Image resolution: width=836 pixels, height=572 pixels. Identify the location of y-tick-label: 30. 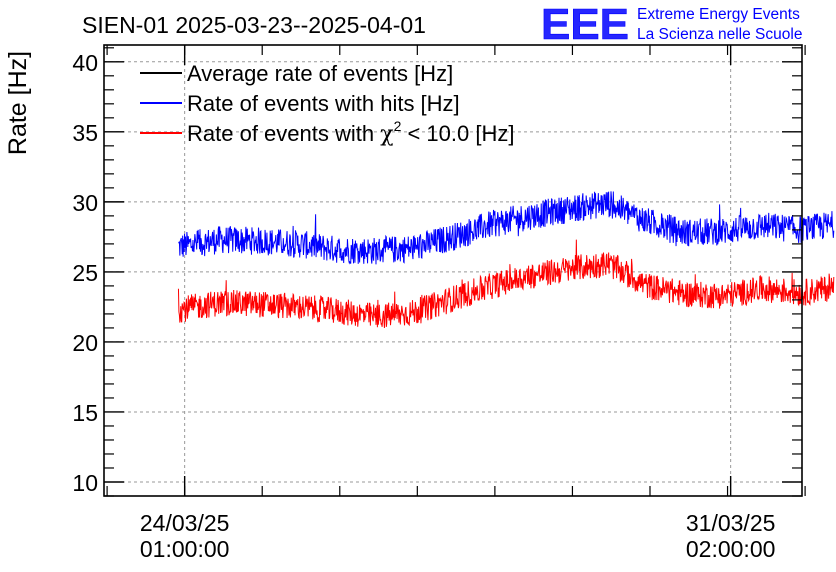
(85, 203).